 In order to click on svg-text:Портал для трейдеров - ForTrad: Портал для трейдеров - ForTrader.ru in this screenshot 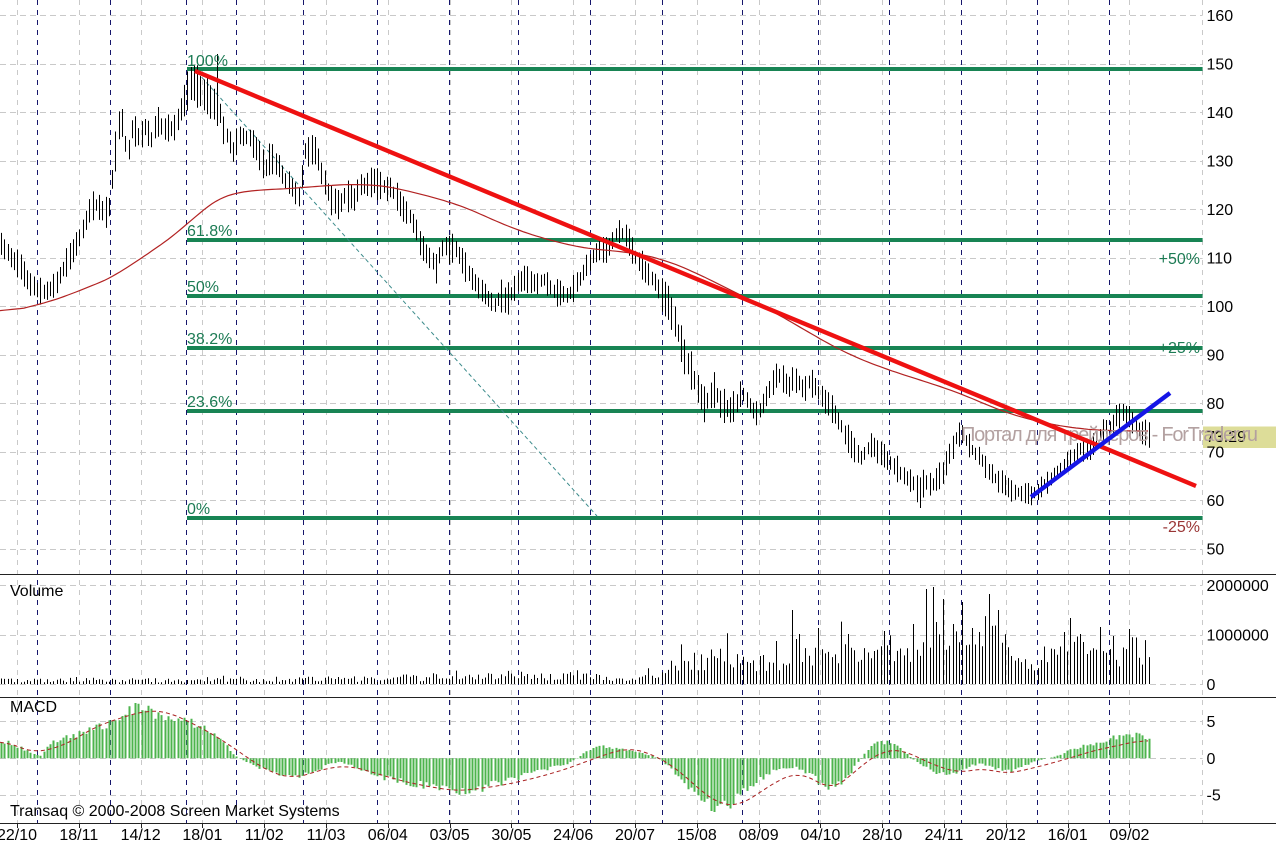, I will do `click(1109, 435)`.